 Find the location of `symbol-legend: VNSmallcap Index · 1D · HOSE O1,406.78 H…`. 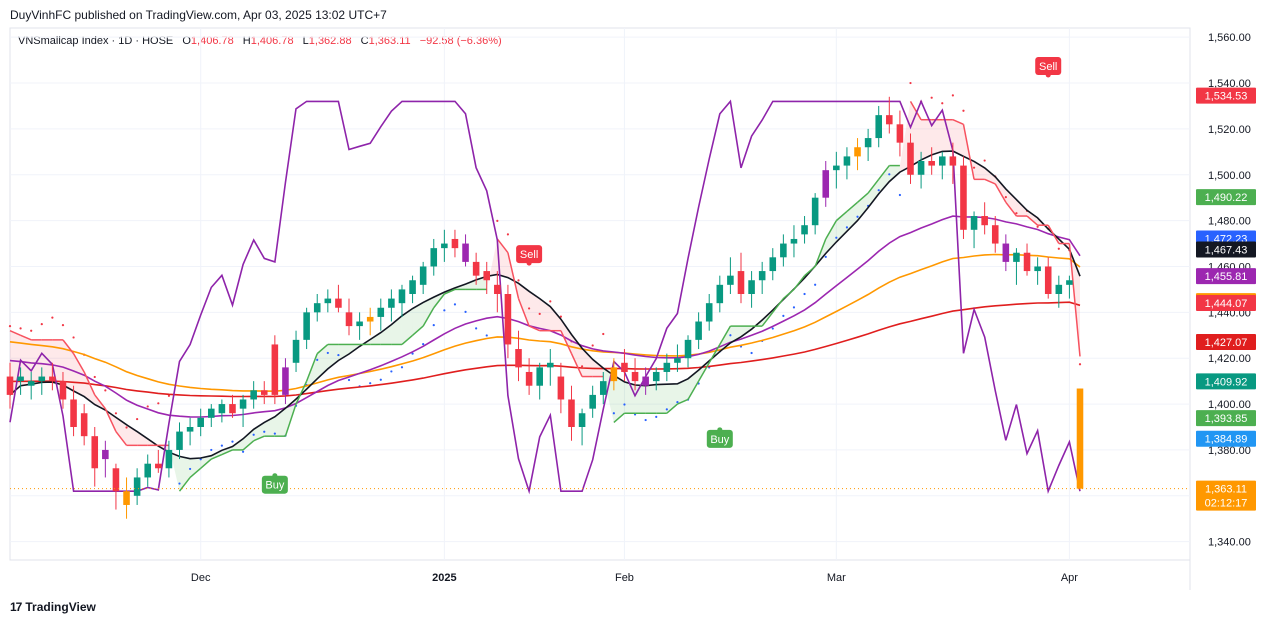

symbol-legend: VNSmallcap Index · 1D · HOSE O1,406.78 H… is located at coordinates (260, 41).